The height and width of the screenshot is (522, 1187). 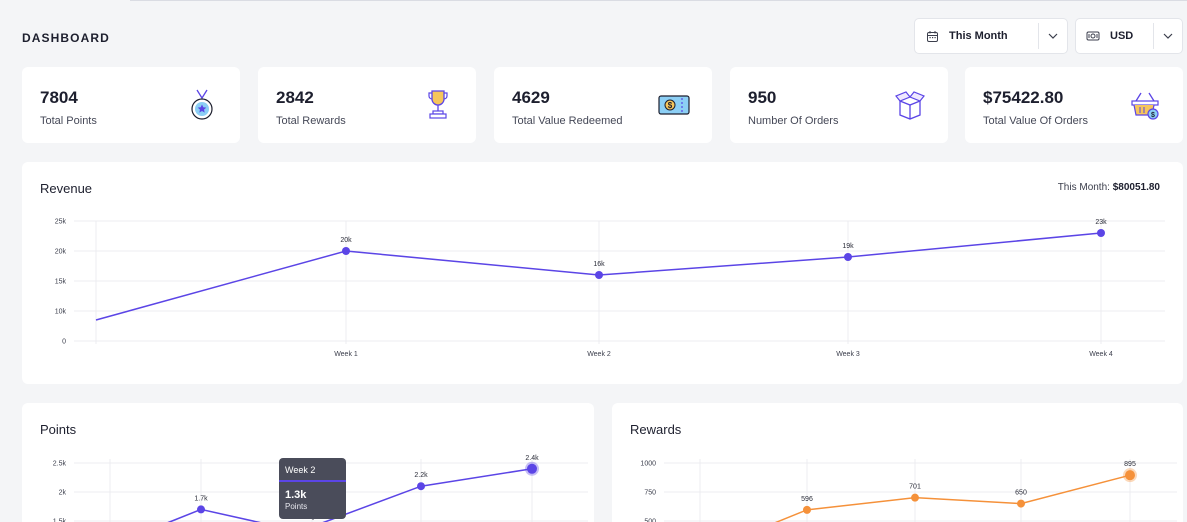 I want to click on data-label: 1.7k, so click(x=201, y=498).